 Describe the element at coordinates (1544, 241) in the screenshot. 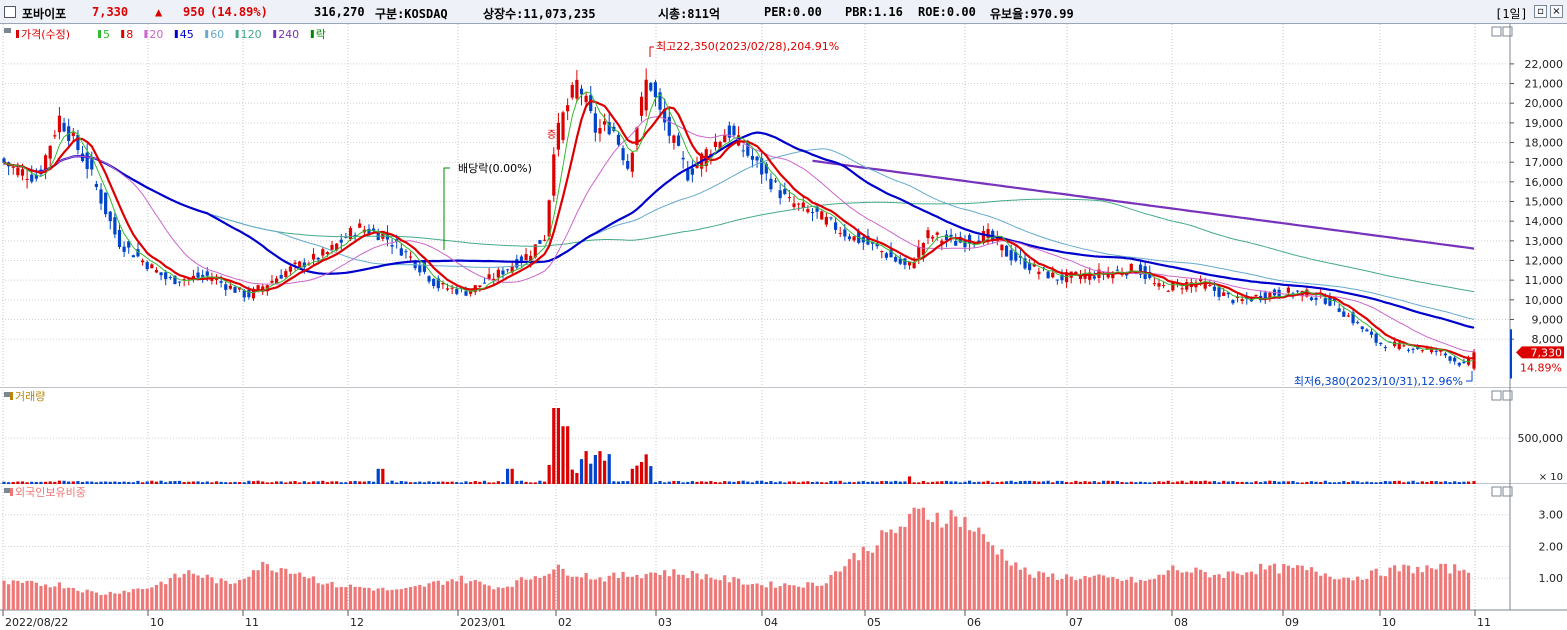

I see `price-tick-label: 13,000` at that location.